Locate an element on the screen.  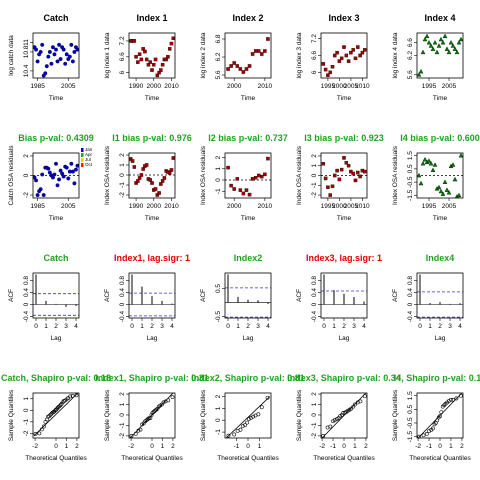
qq-reference-line is located at coordinates (56, 414).